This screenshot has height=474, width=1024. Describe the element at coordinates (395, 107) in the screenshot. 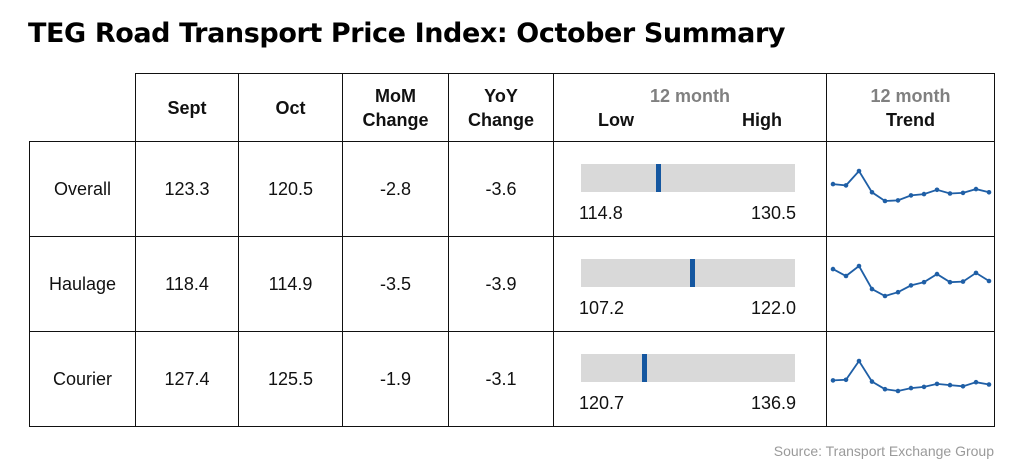

I see `header-mom: MoM Change` at that location.